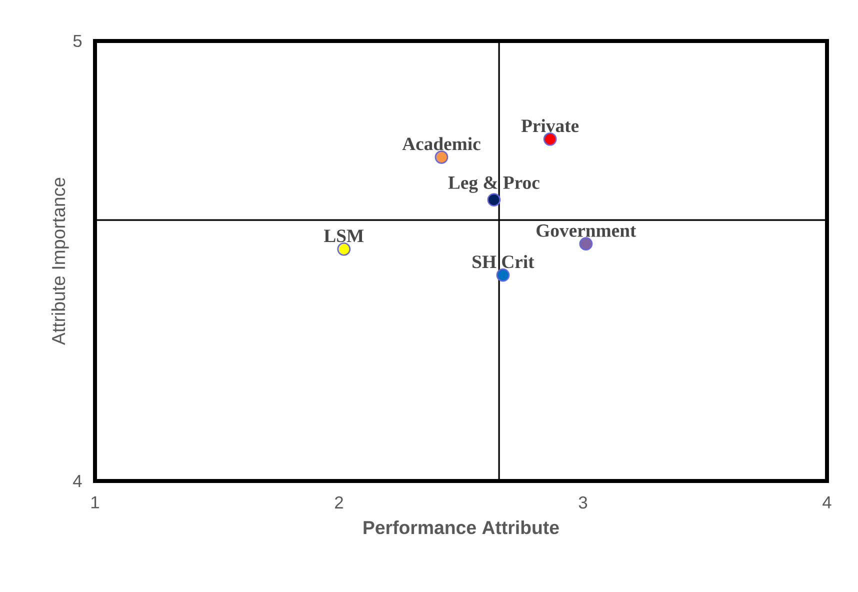  What do you see at coordinates (339, 502) in the screenshot?
I see `x-tick-label: 2` at bounding box center [339, 502].